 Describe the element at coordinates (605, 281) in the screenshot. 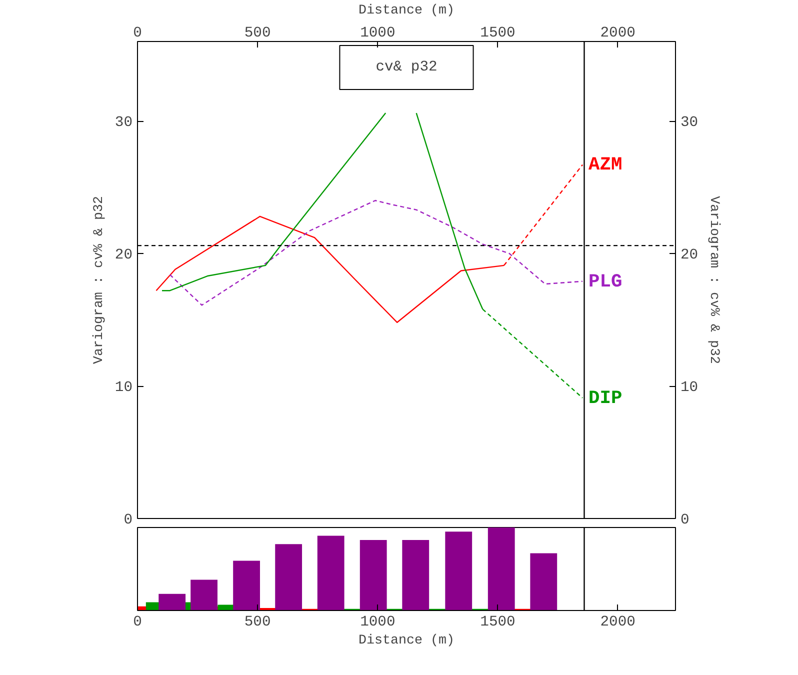

I see `series-label: PLG` at that location.